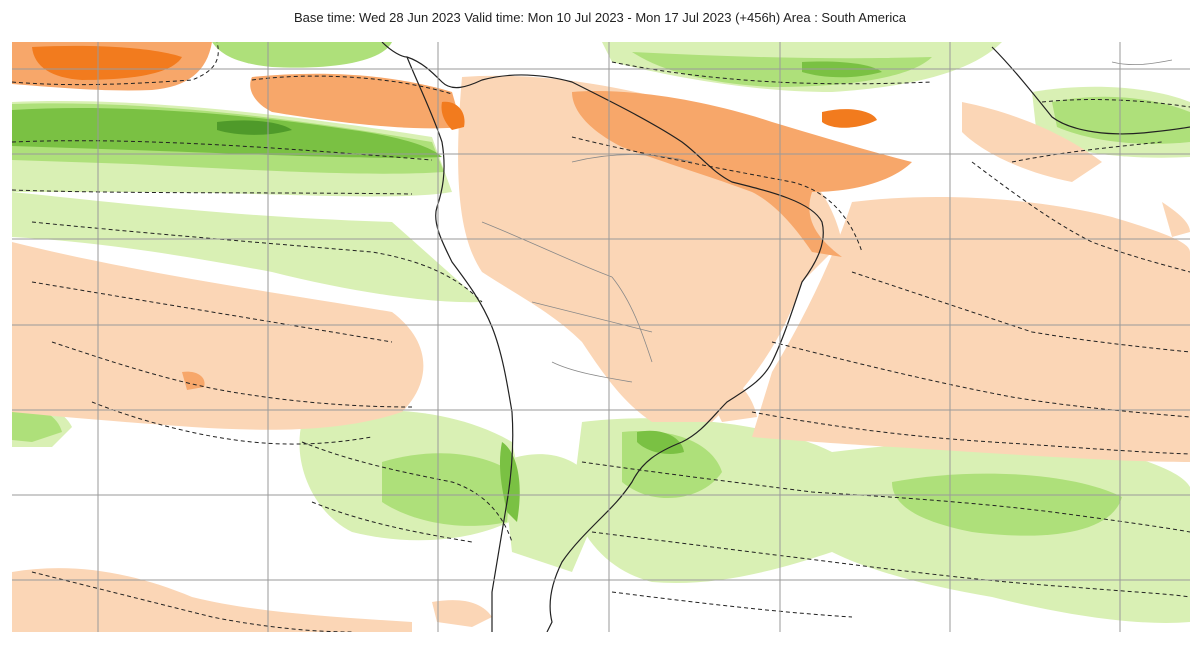  What do you see at coordinates (254, 127) in the screenshot?
I see `deep-green-areas` at bounding box center [254, 127].